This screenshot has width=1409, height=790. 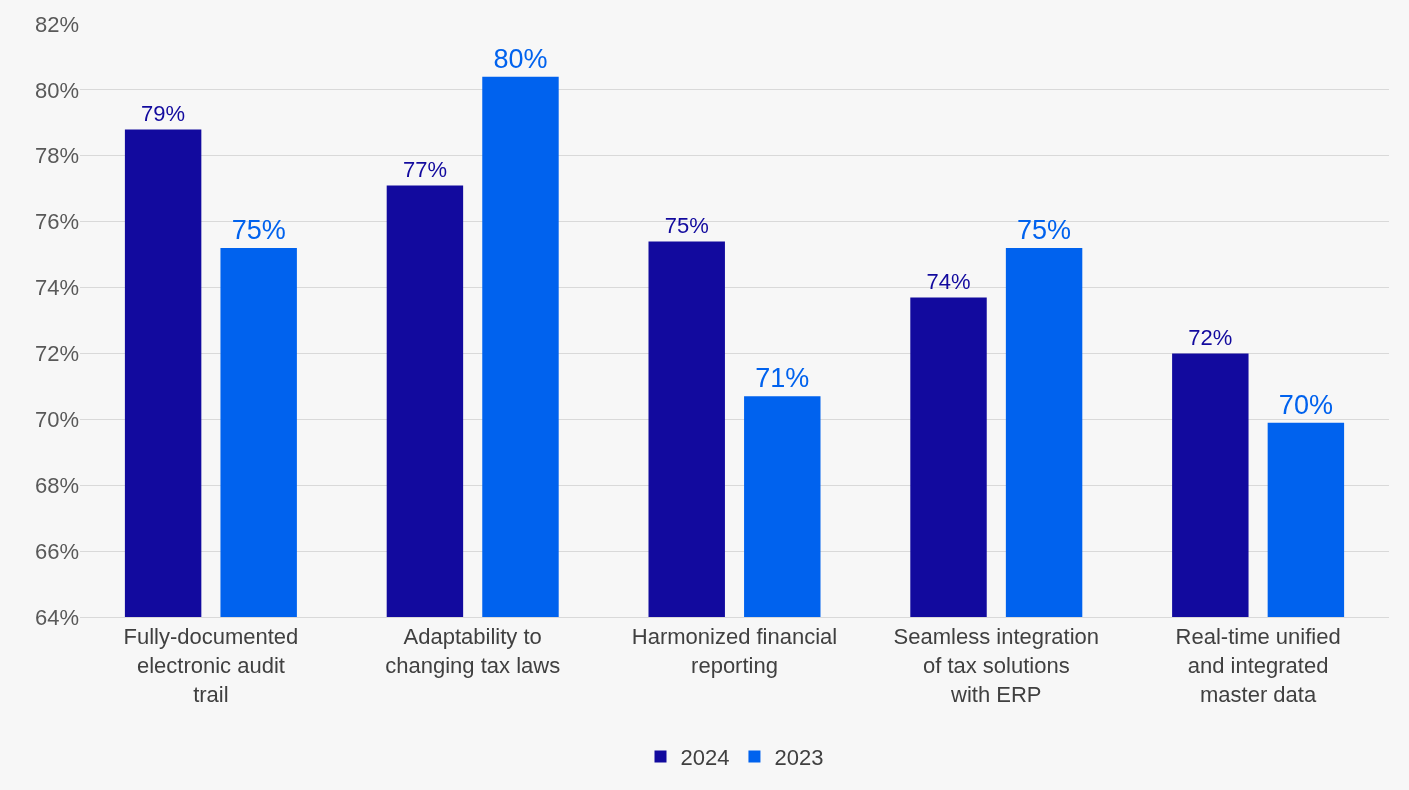 What do you see at coordinates (56, 420) in the screenshot?
I see `y-tick-label: 70%` at bounding box center [56, 420].